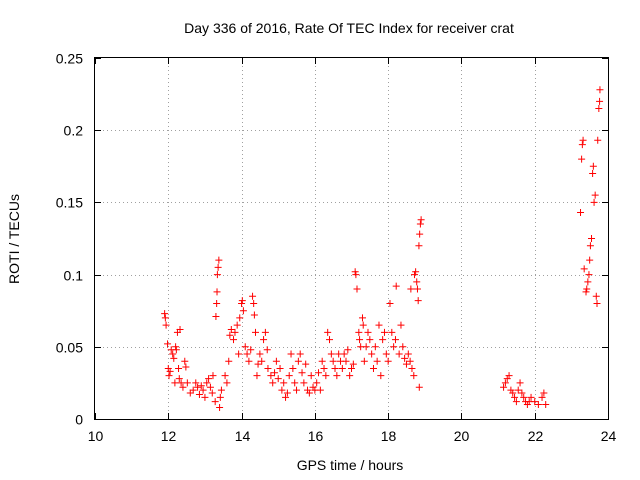 Image resolution: width=640 pixels, height=480 pixels. What do you see at coordinates (169, 436) in the screenshot?
I see `x-tick-label: 12` at bounding box center [169, 436].